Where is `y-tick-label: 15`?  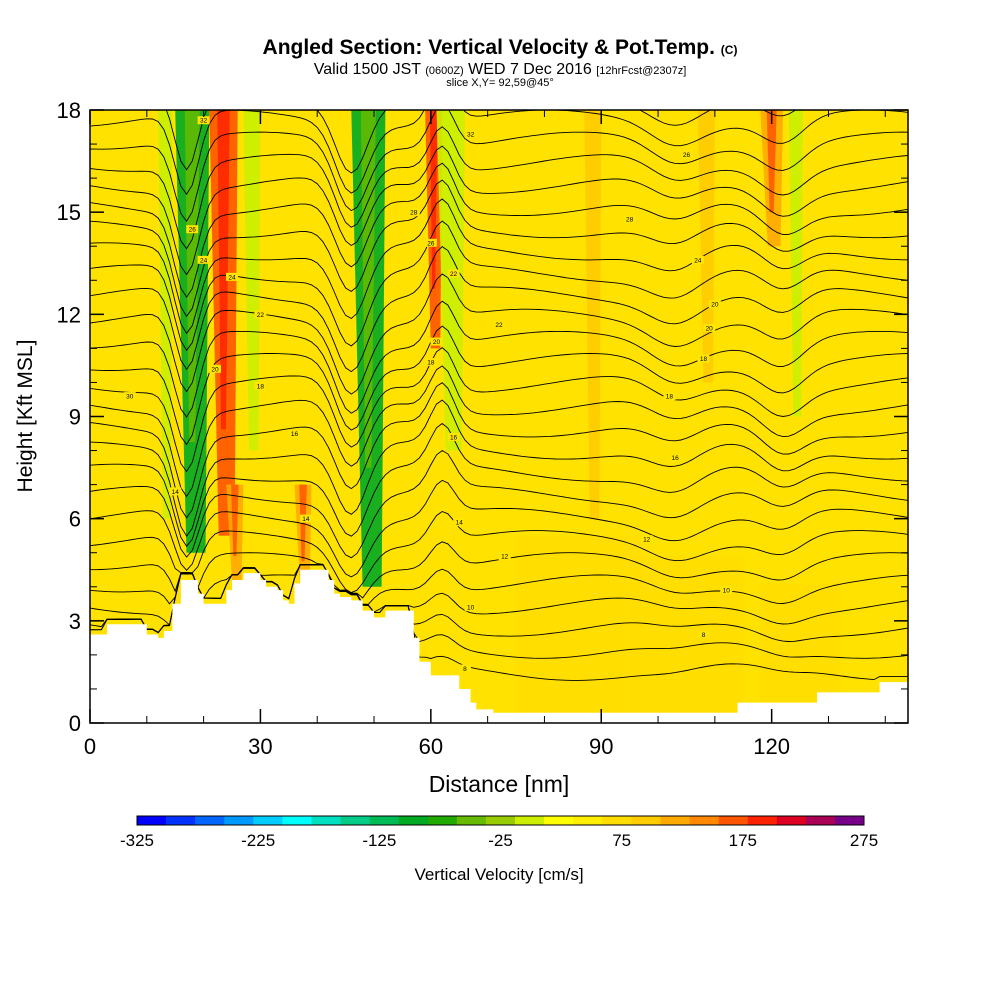 y-tick-label: 15 is located at coordinates (69, 212).